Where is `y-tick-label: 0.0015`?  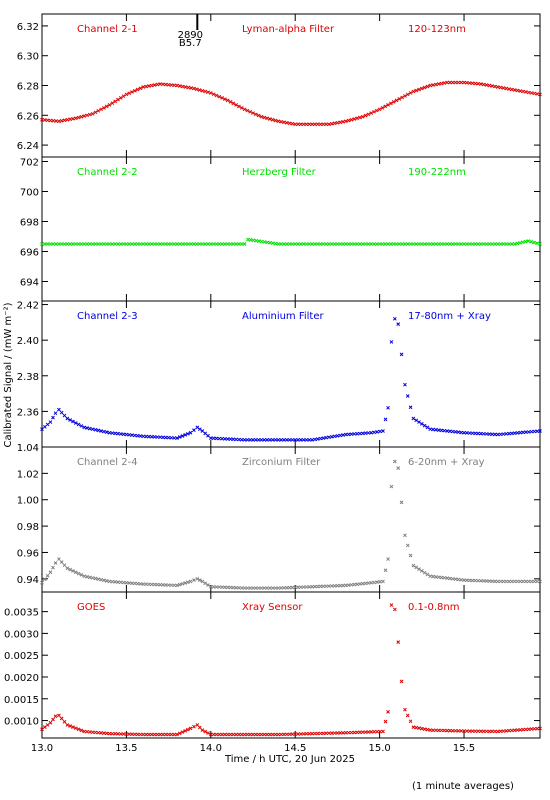
y-tick-label: 0.0015 is located at coordinates (21, 700).